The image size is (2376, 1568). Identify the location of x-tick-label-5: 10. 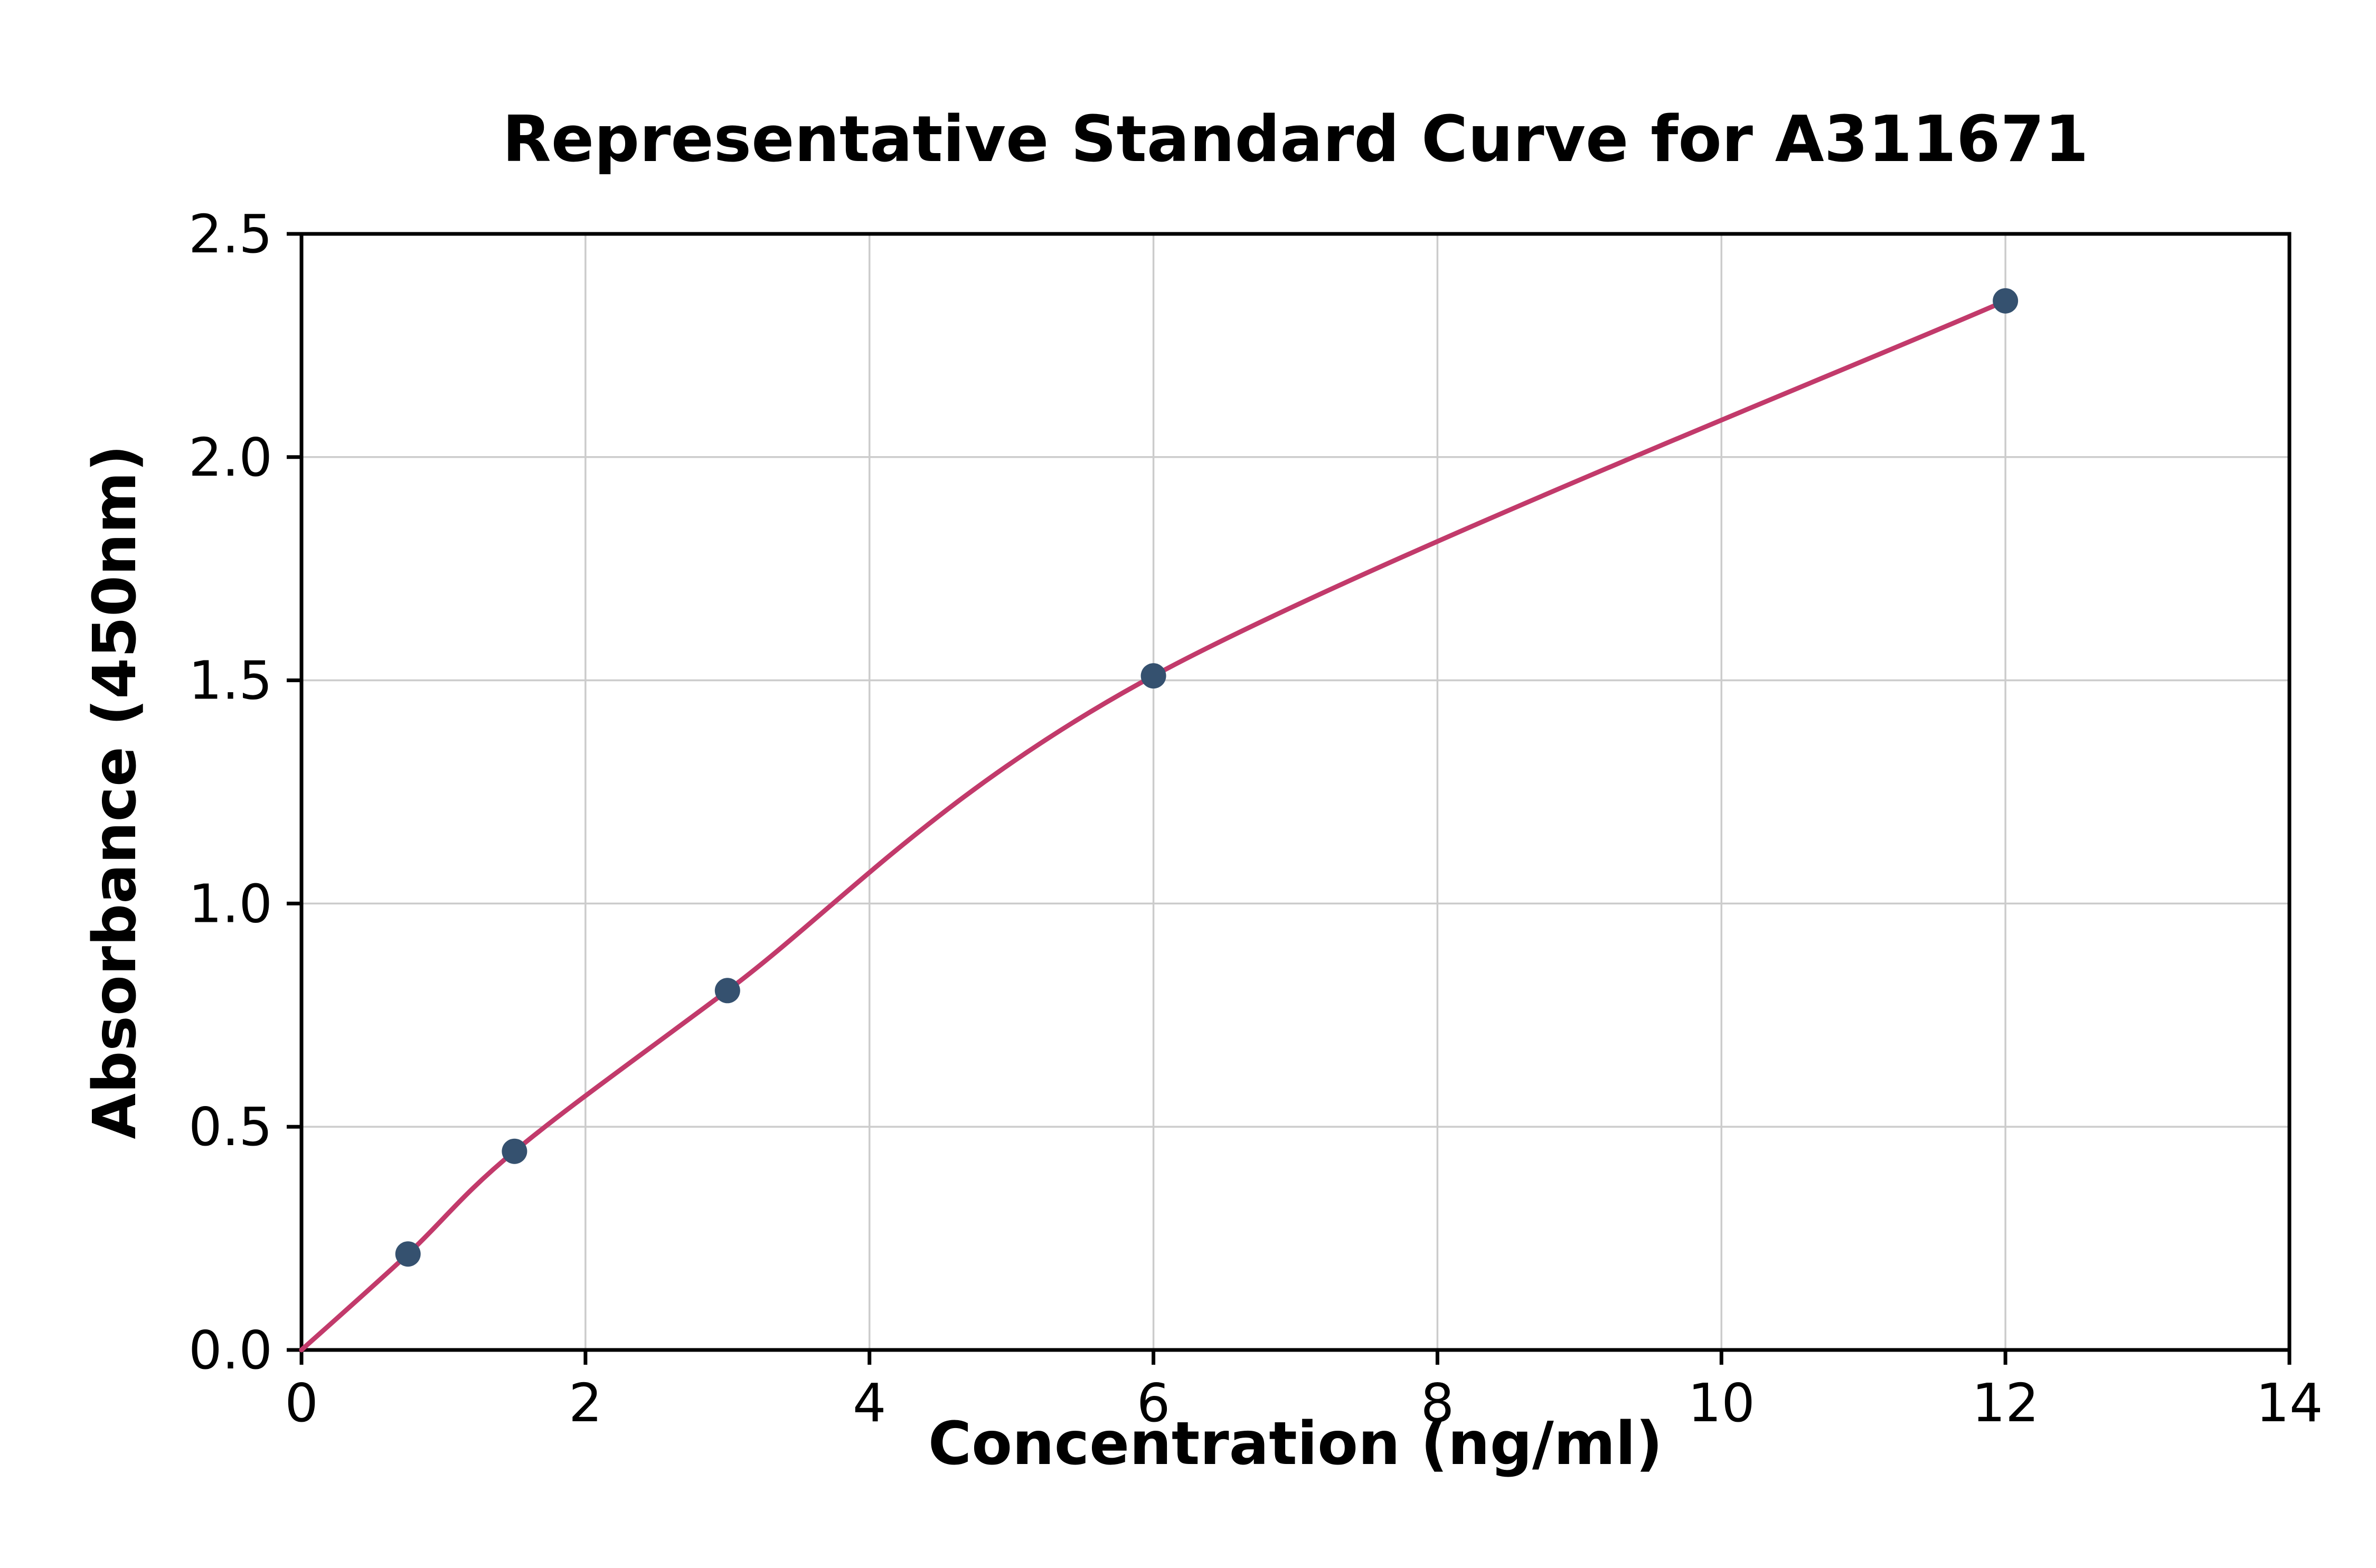
(1722, 1403).